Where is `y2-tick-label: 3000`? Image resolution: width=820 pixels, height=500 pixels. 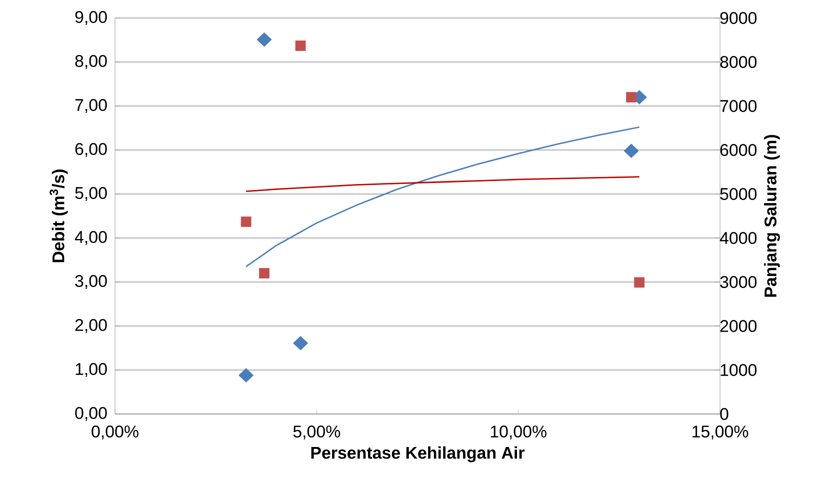 y2-tick-label: 3000 is located at coordinates (738, 282).